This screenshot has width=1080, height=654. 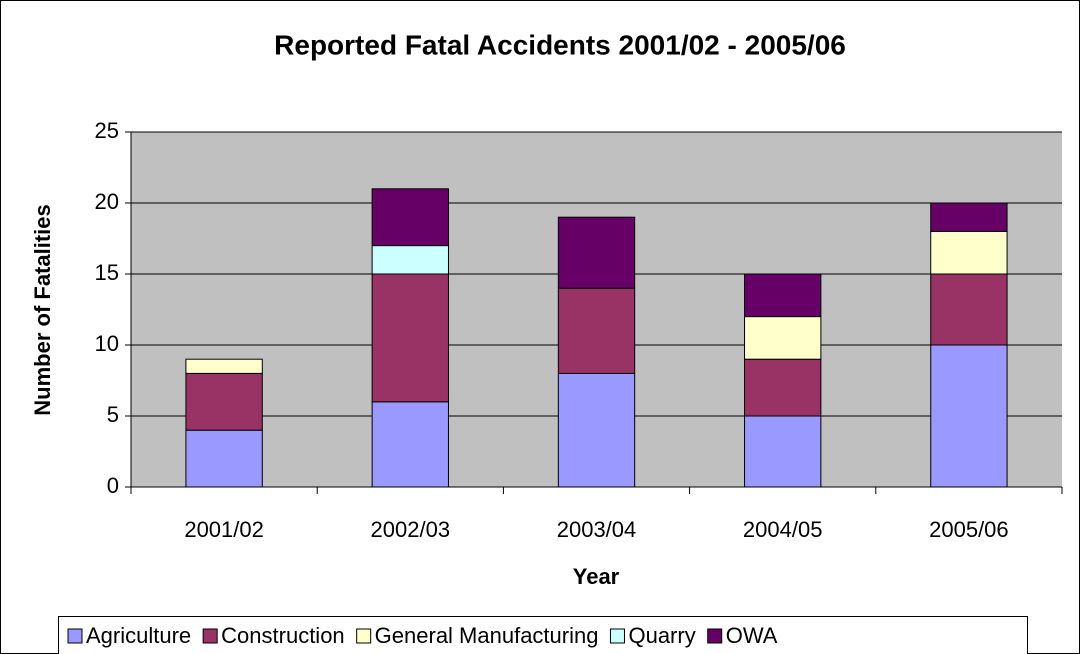 I want to click on y-tick-label: 15, so click(x=107, y=272).